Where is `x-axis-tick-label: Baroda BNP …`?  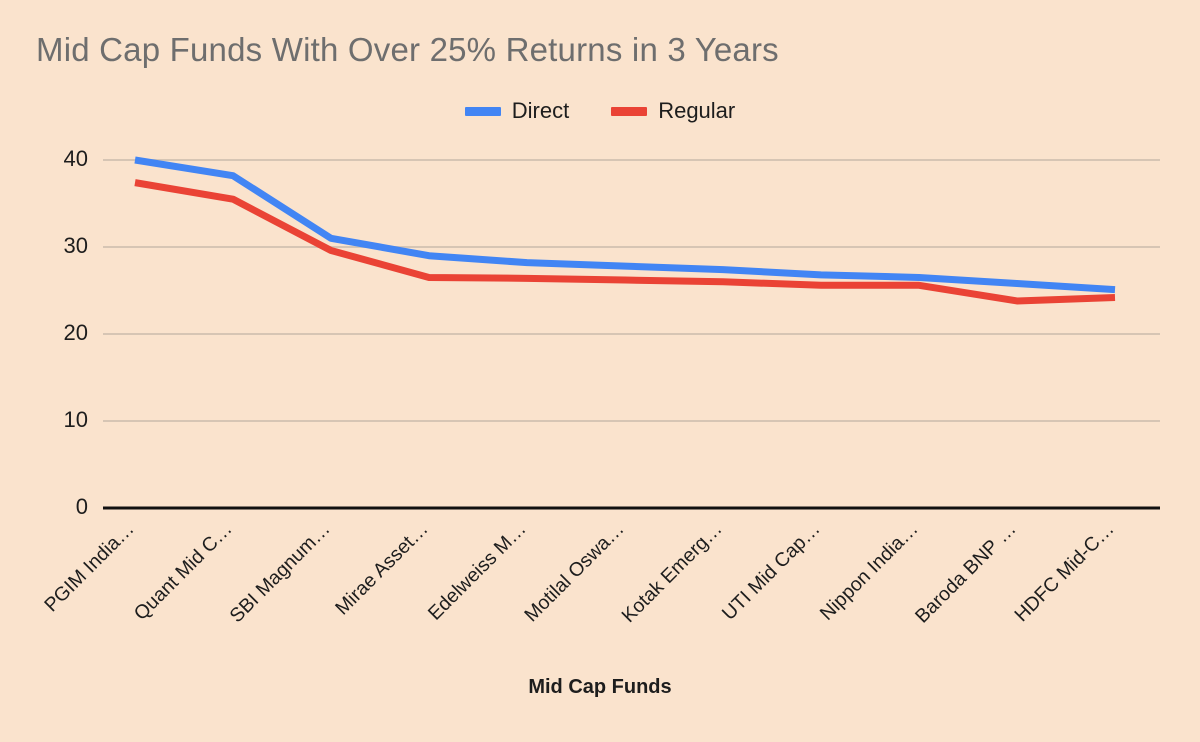 x-axis-tick-label: Baroda BNP … is located at coordinates (966, 573).